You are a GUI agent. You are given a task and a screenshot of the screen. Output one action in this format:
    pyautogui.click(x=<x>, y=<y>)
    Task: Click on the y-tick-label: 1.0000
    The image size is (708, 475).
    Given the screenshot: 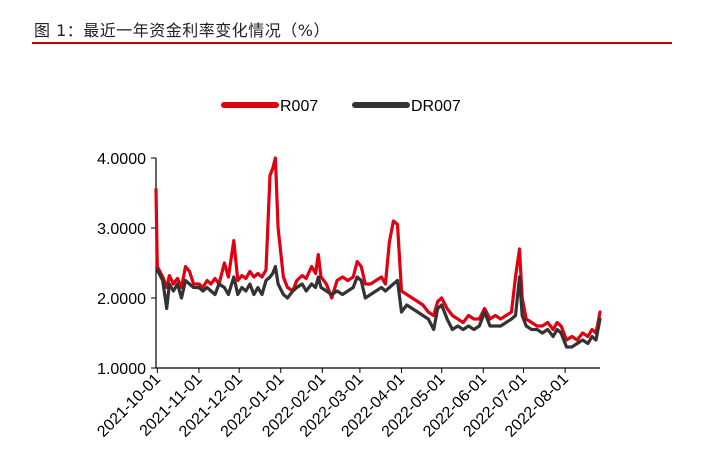 What is the action you would take?
    pyautogui.click(x=121, y=369)
    